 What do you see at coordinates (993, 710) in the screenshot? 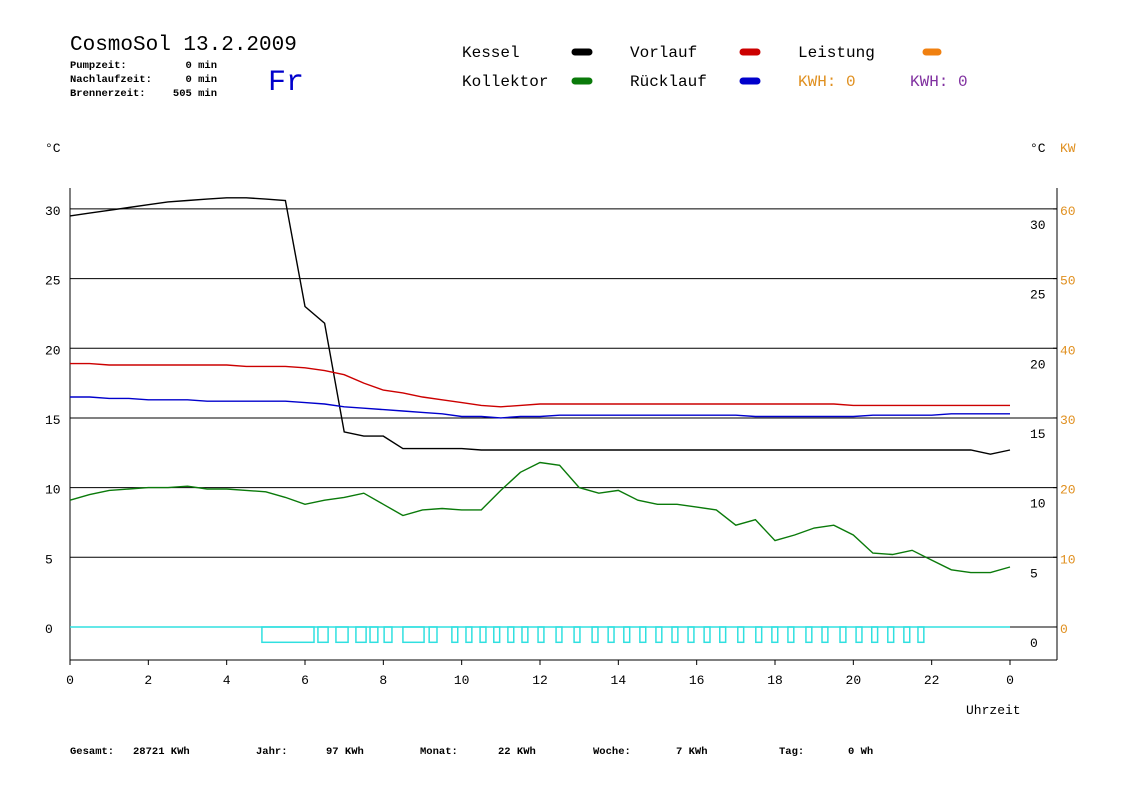
I see `x-label: Uhrzeit` at bounding box center [993, 710].